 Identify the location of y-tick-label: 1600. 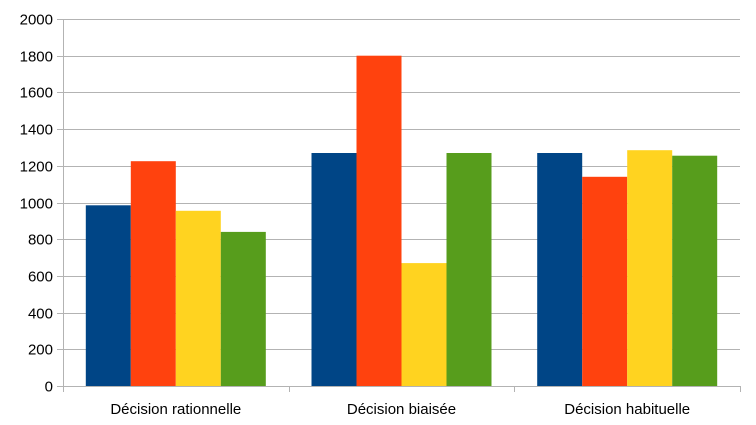
(36, 93).